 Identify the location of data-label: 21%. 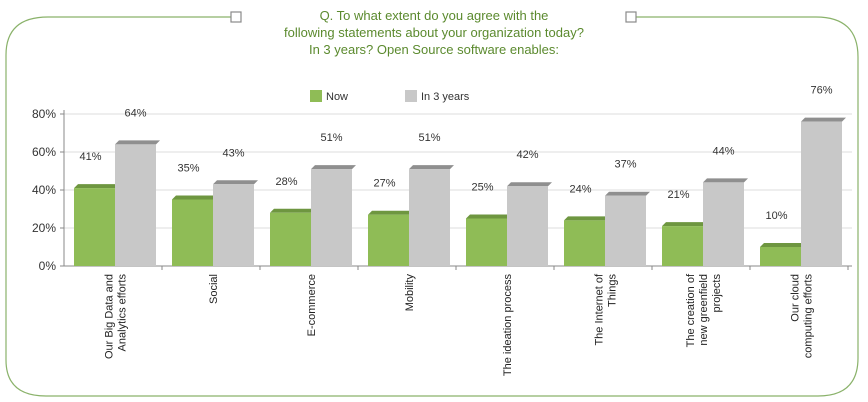
(678, 195).